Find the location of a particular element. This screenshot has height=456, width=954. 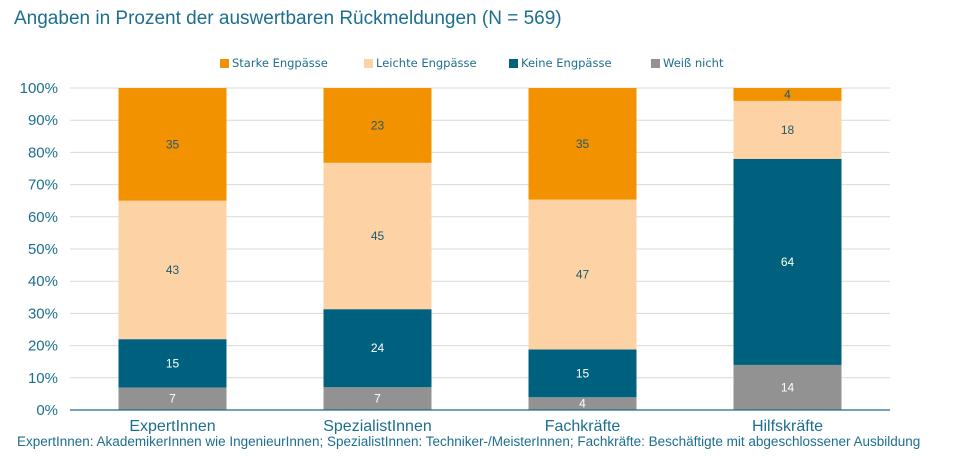

y-tick-label: 0% is located at coordinates (47, 410).